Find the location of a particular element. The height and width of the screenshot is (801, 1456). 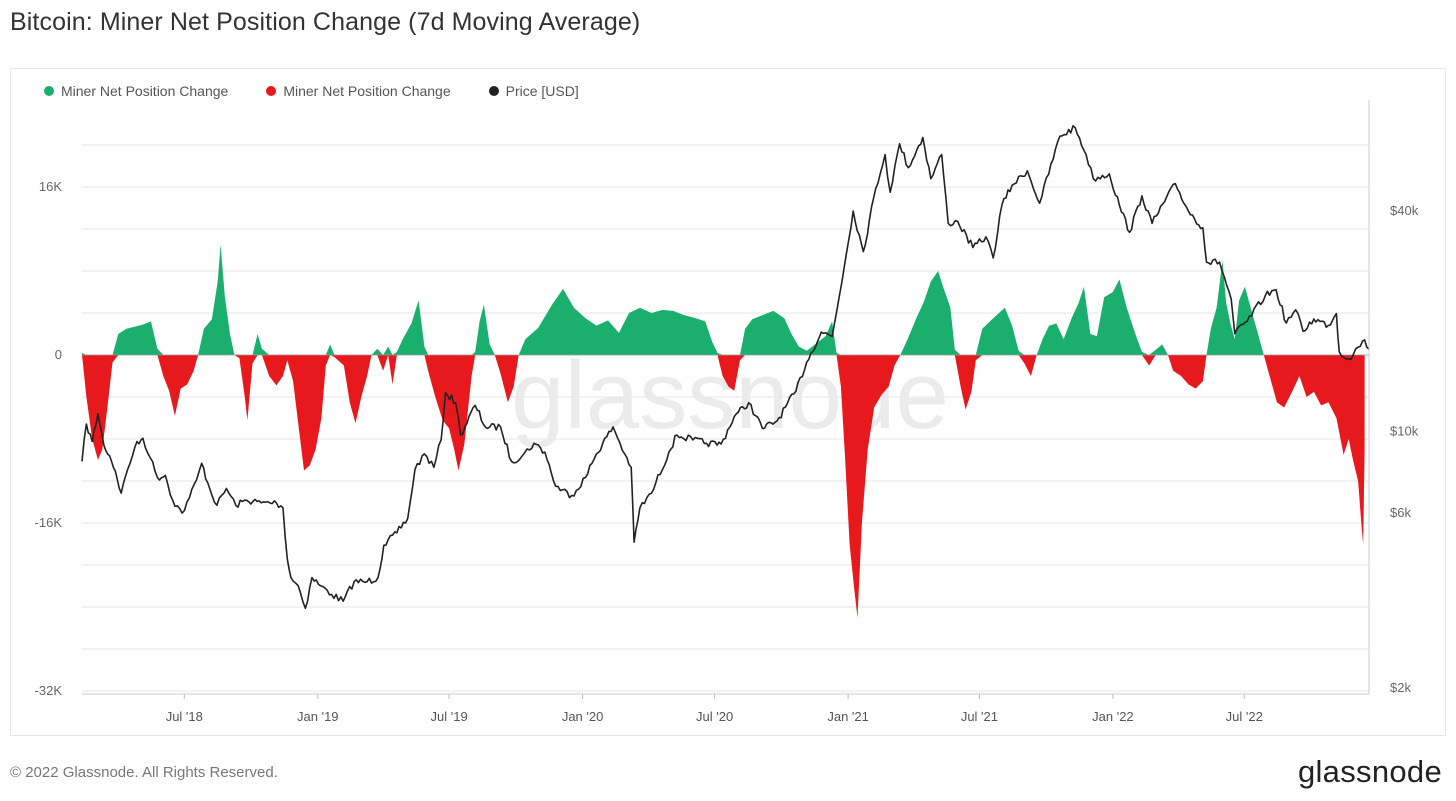

copyright-text: © 2022 Glassnode. All Rights Reserved. is located at coordinates (144, 772).